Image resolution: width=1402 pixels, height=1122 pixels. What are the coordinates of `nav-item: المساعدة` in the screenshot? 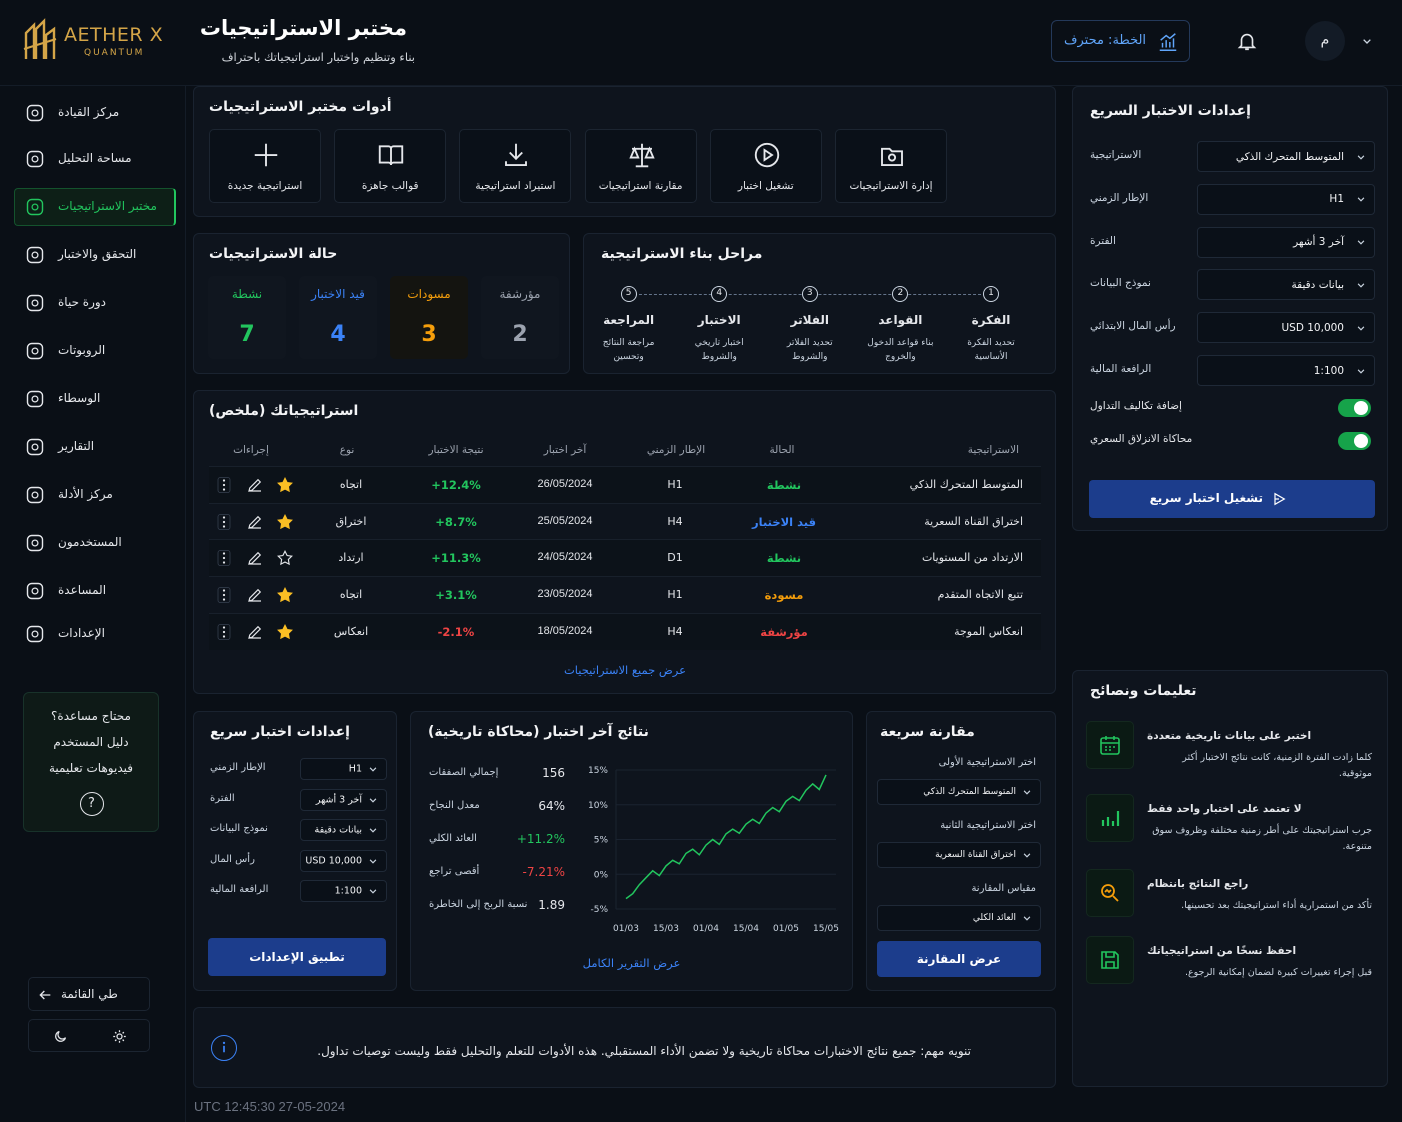 It's located at (82, 590).